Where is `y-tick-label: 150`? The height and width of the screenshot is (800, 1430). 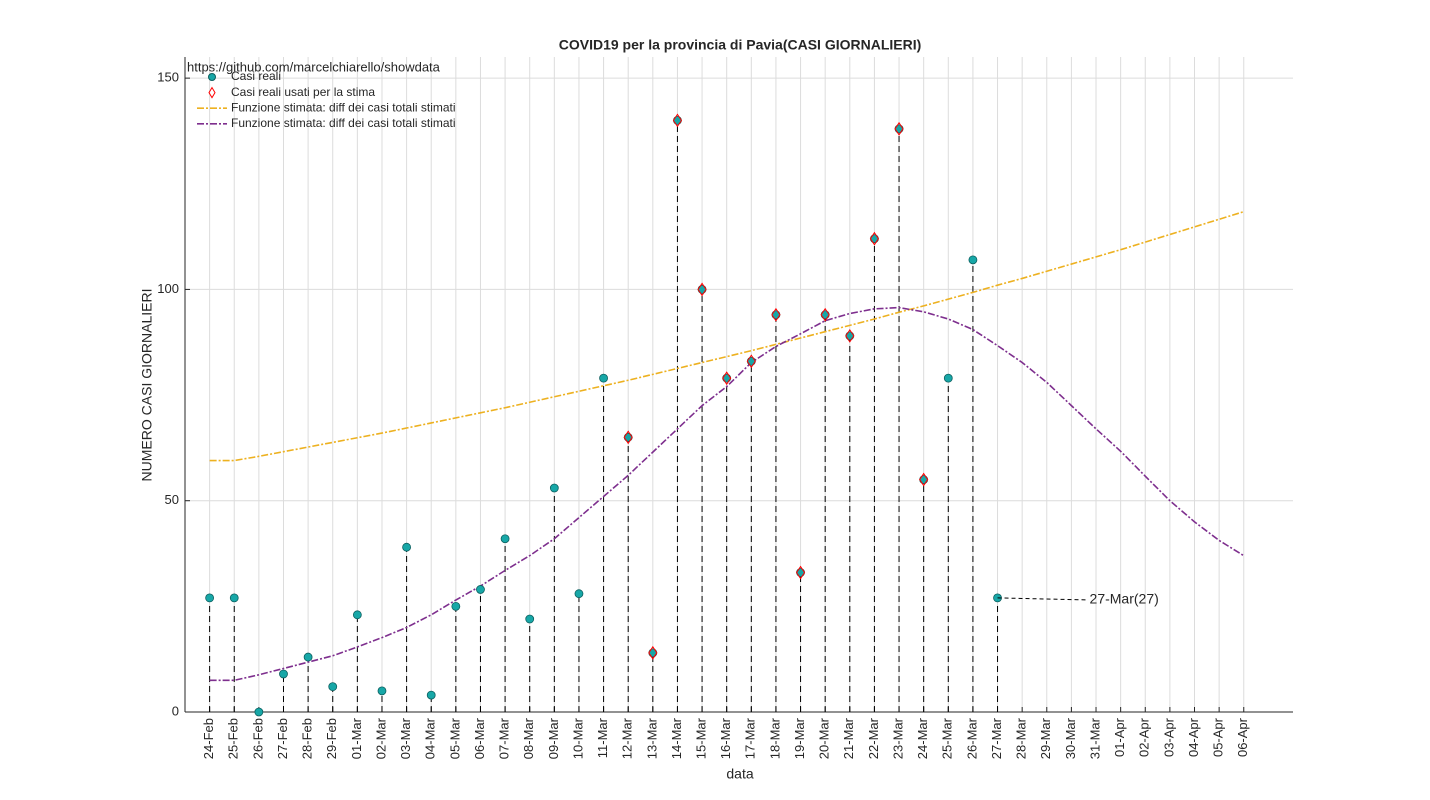 y-tick-label: 150 is located at coordinates (168, 77).